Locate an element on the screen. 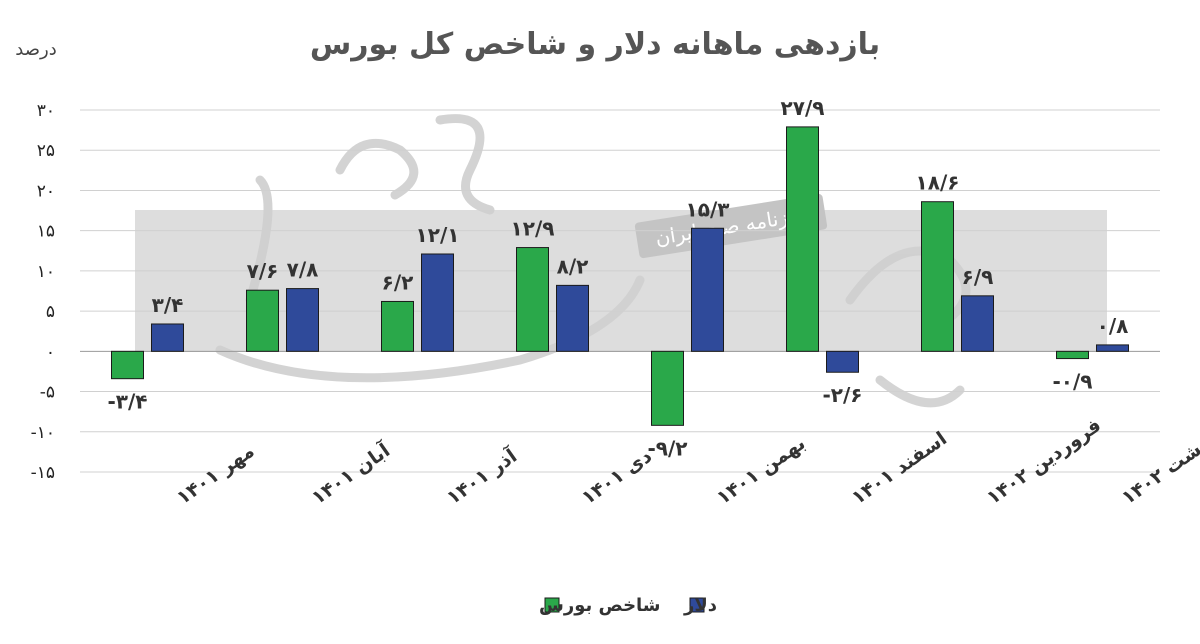 The width and height of the screenshot is (1200, 644). data-label: ۸/۲ is located at coordinates (573, 266).